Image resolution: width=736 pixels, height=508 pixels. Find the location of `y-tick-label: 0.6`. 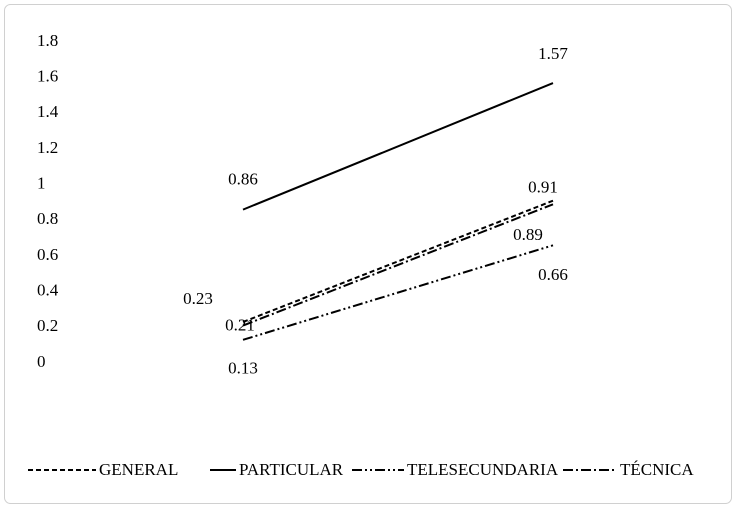

y-tick-label: 0.6 is located at coordinates (47, 254).